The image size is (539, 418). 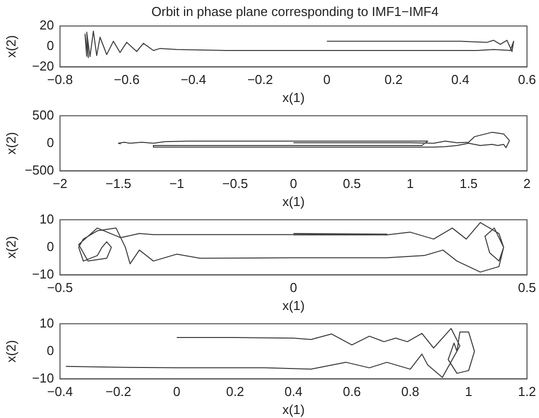 I want to click on y-tick-label: 500, so click(x=43, y=114).